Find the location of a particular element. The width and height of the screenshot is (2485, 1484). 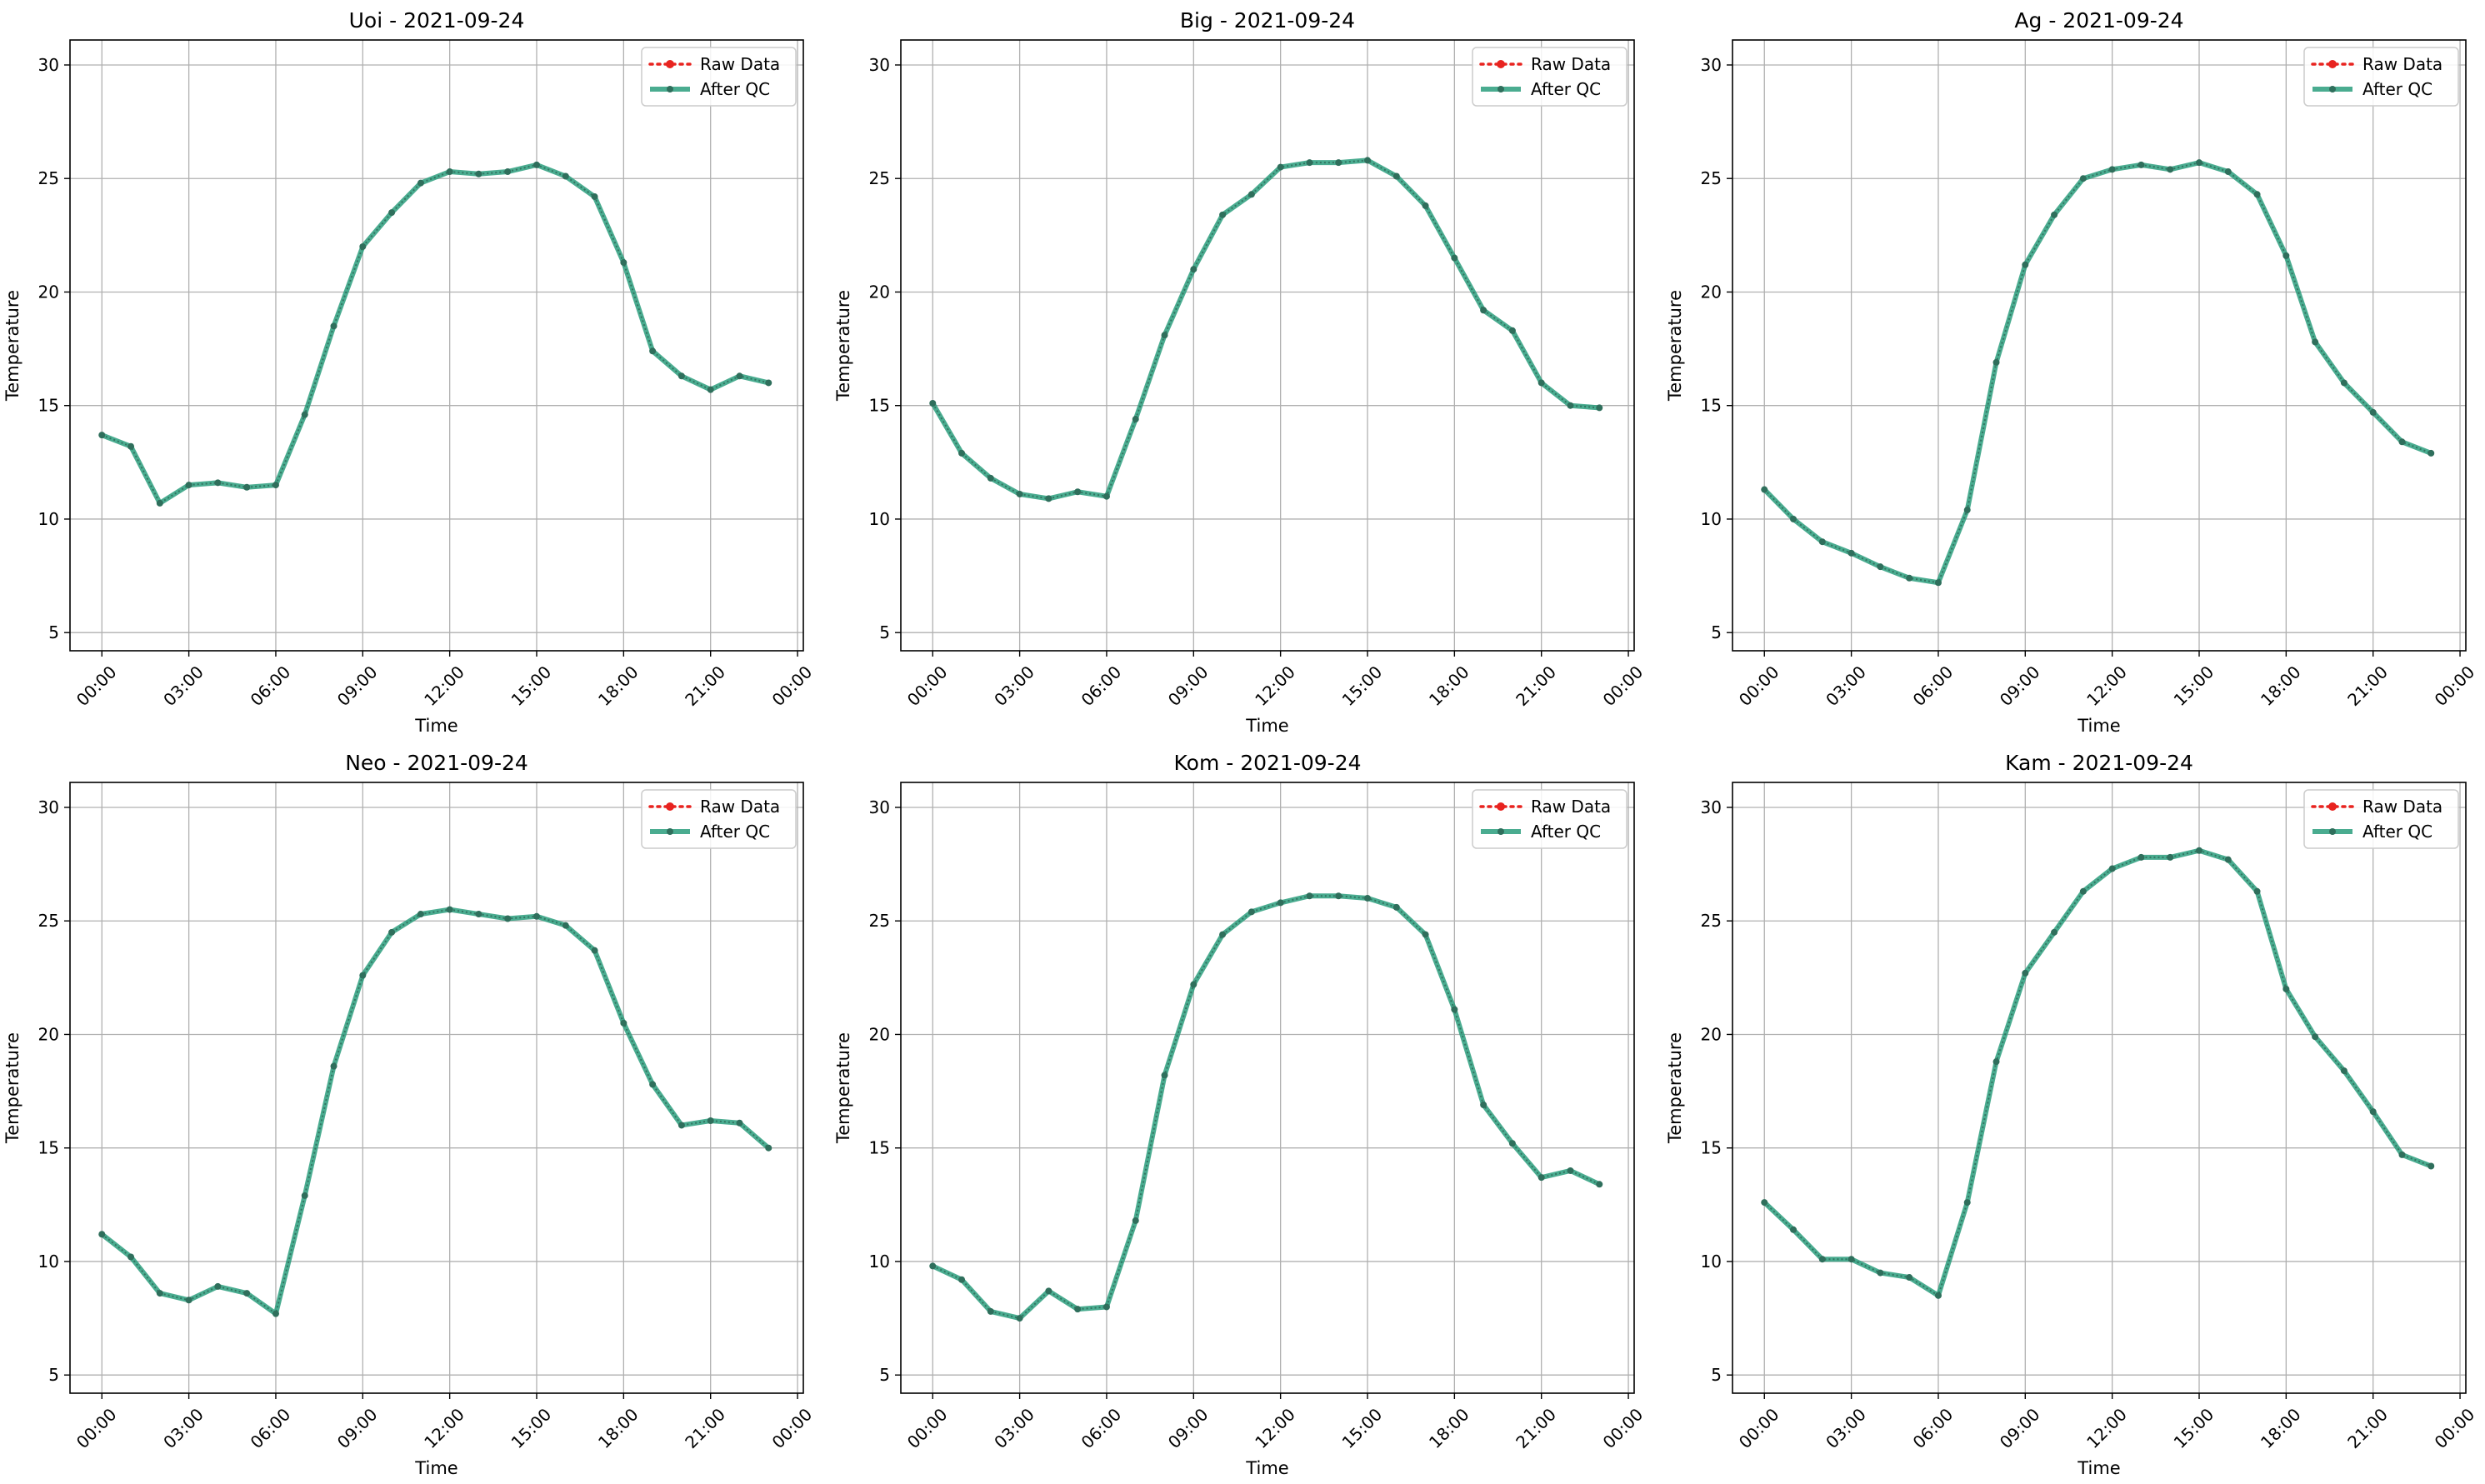

x-tick-label: 09:00 is located at coordinates (1188, 1428).